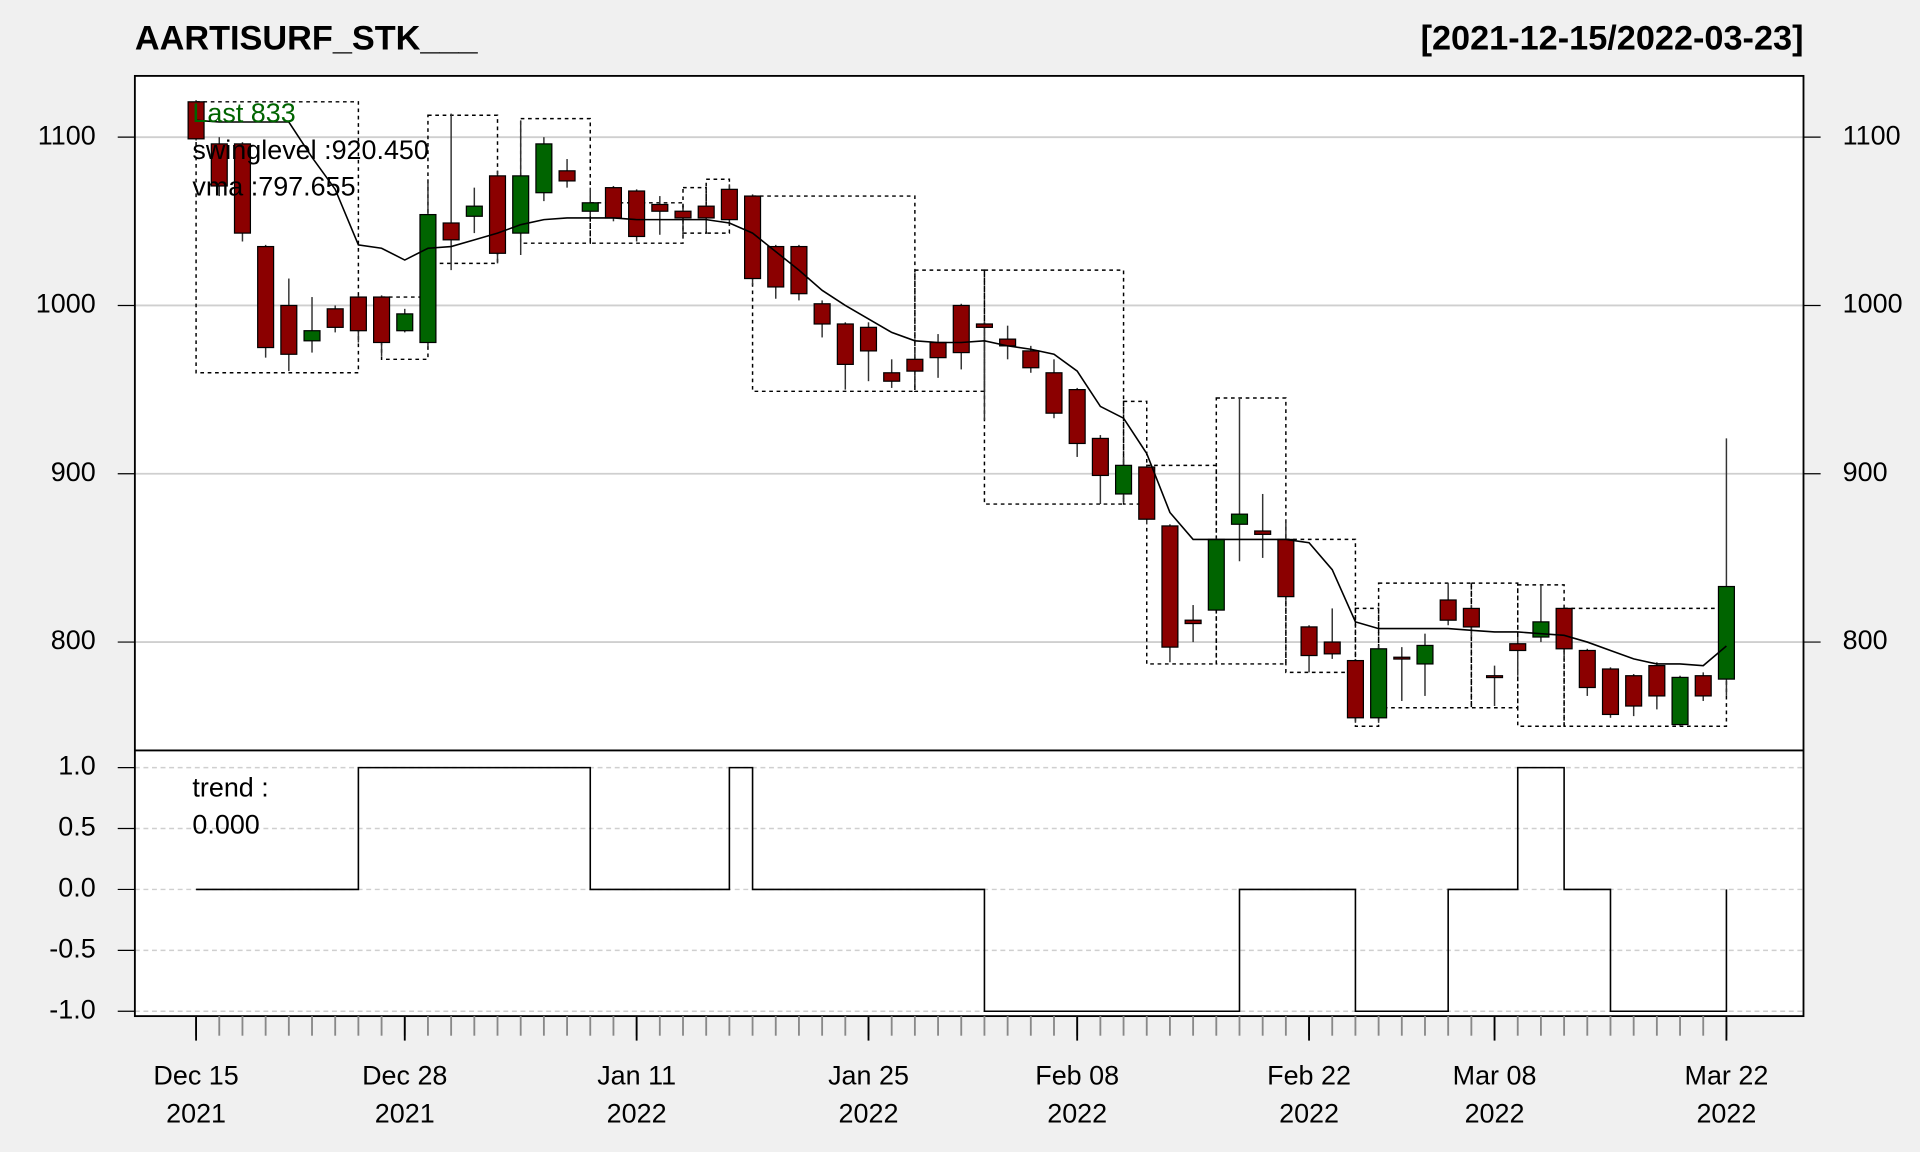  Describe the element at coordinates (76, 888) in the screenshot. I see `y-tick-label: 0.0` at that location.